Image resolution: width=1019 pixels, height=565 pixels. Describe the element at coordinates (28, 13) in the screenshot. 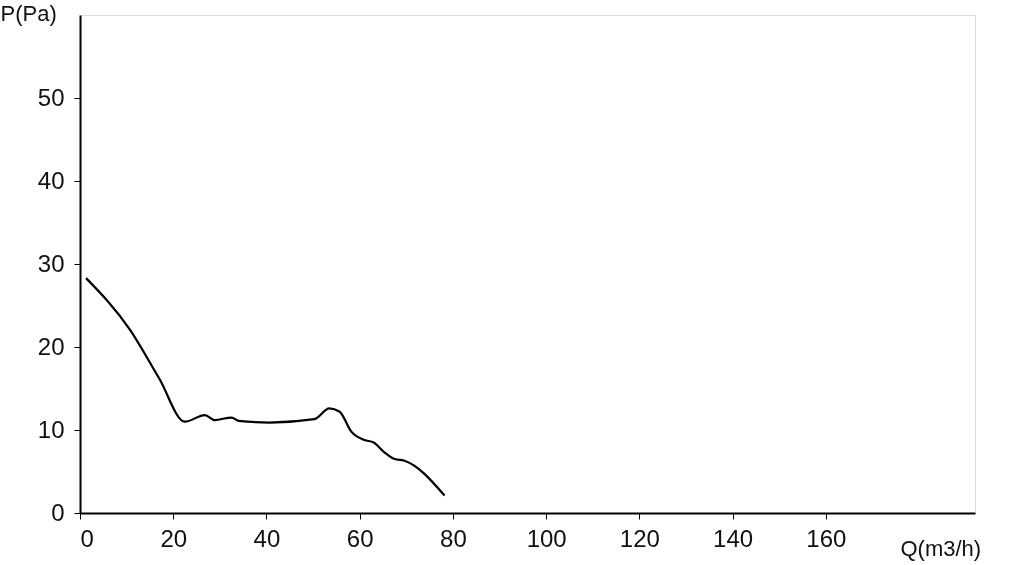

I see `y-axis-title: P(Pa)` at that location.